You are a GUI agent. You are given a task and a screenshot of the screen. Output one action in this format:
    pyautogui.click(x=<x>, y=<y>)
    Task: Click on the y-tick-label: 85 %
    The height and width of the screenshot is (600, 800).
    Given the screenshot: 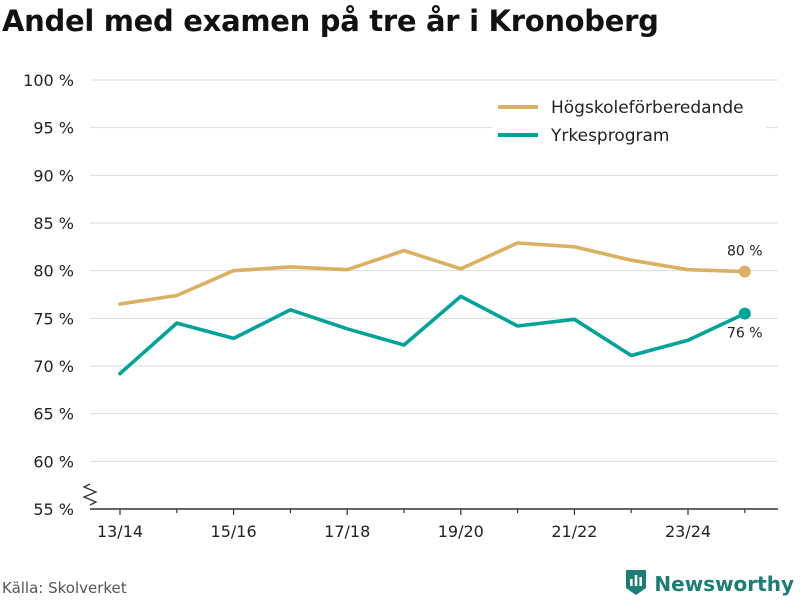 What is the action you would take?
    pyautogui.click(x=53, y=223)
    